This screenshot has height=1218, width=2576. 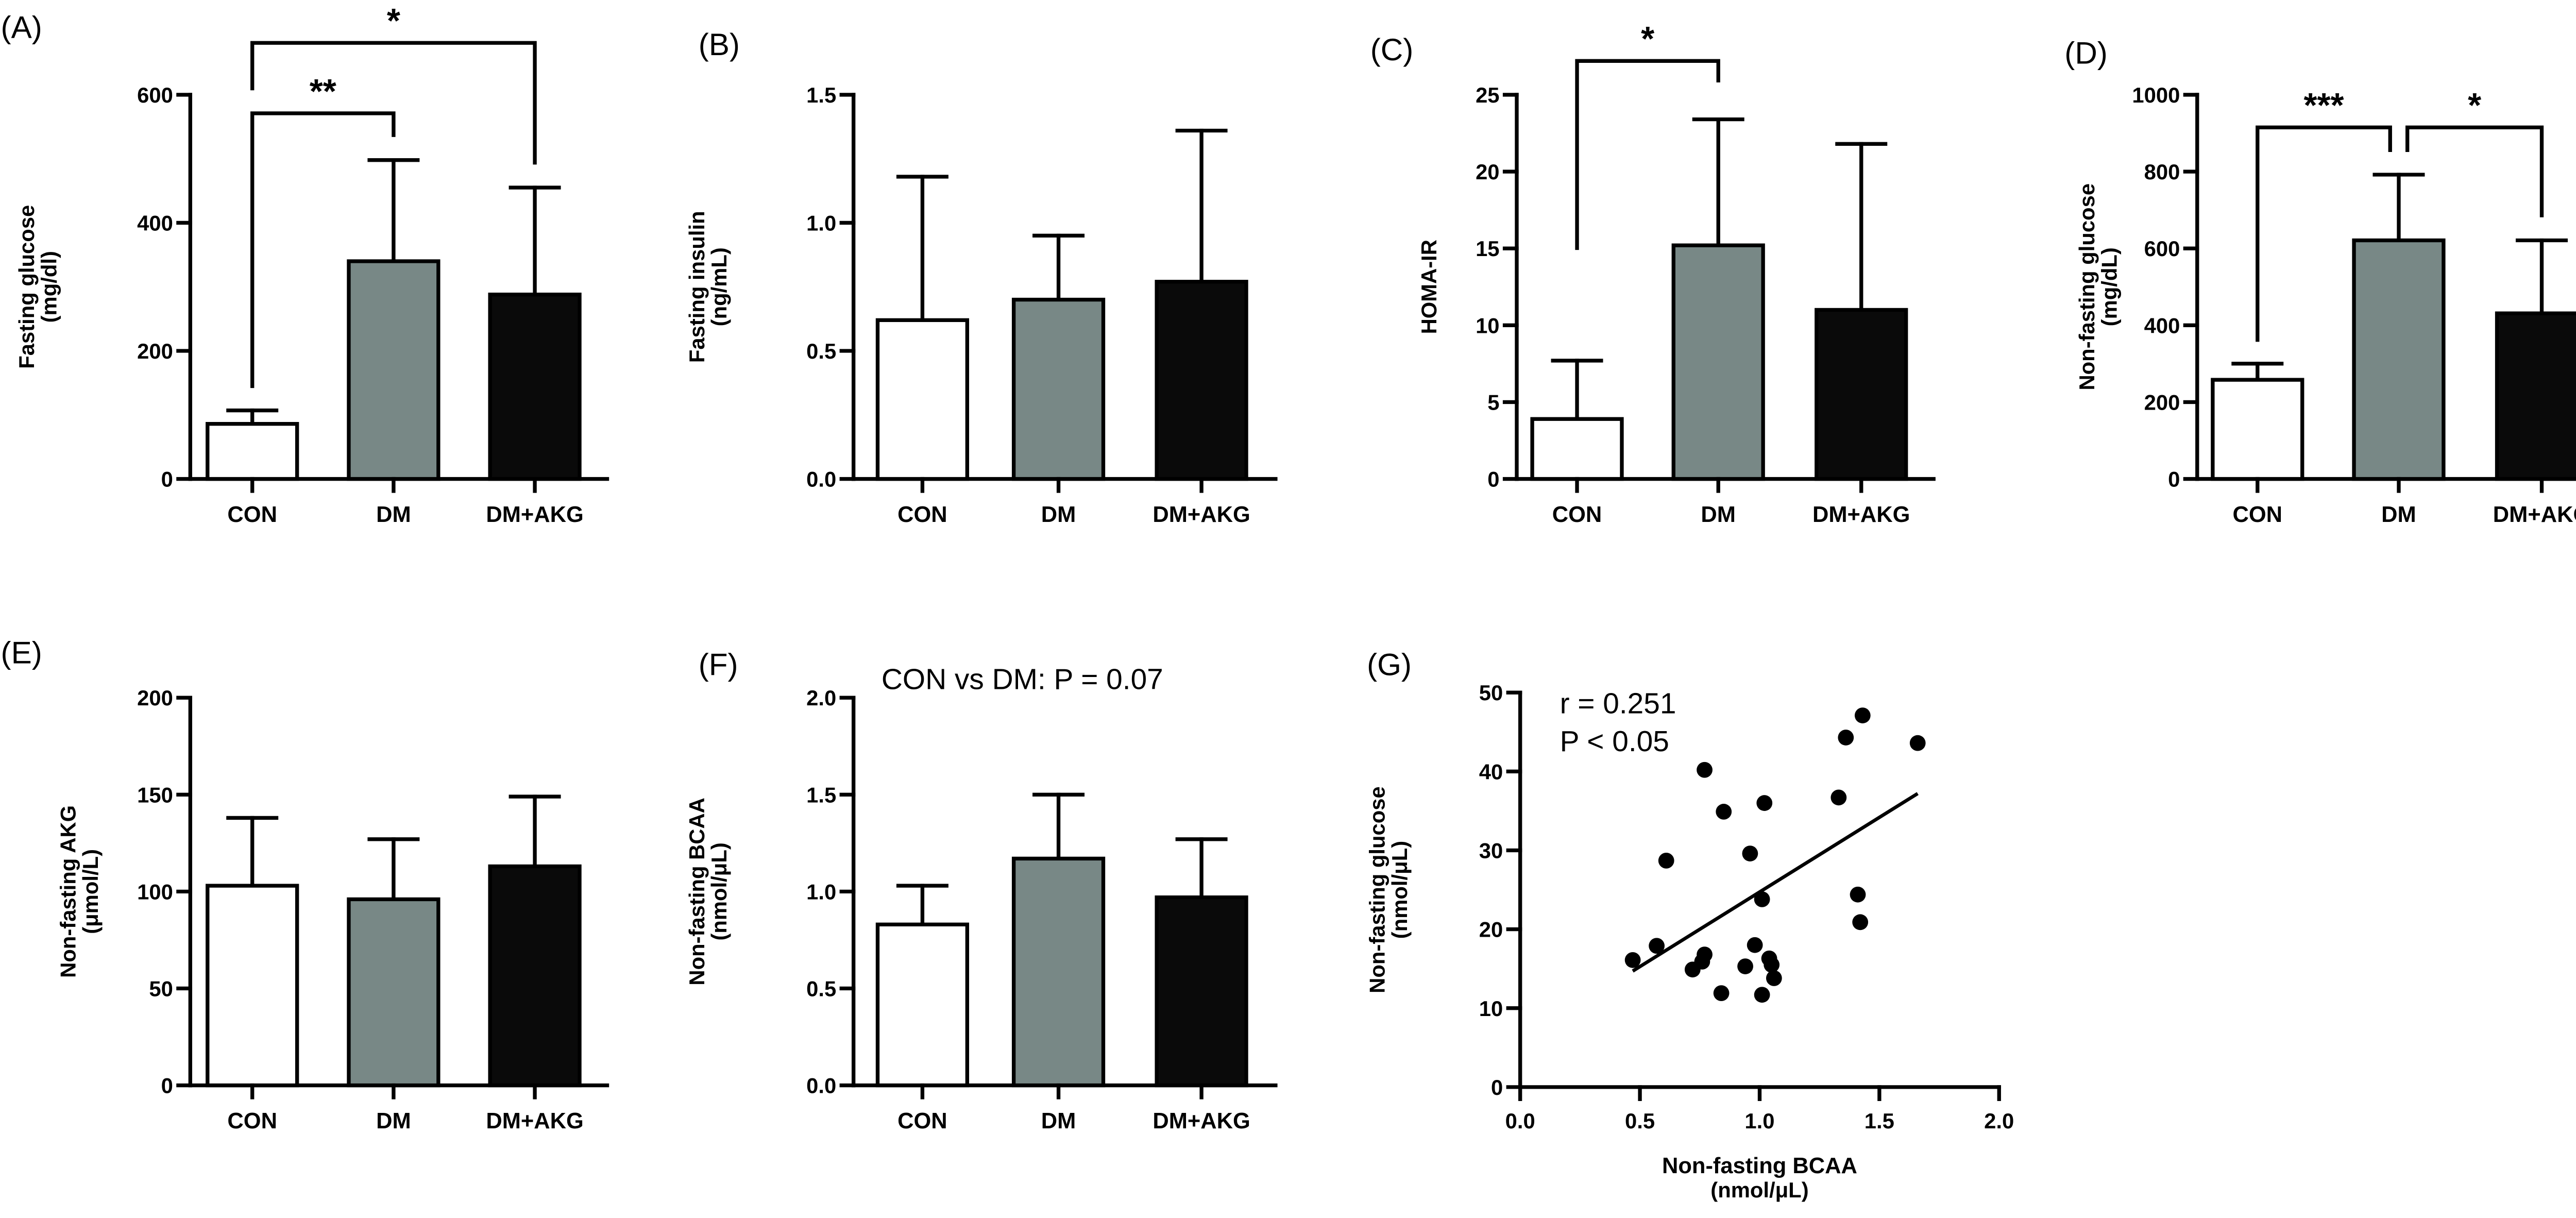 I want to click on x-tick-label: 1.5, so click(x=1879, y=1121).